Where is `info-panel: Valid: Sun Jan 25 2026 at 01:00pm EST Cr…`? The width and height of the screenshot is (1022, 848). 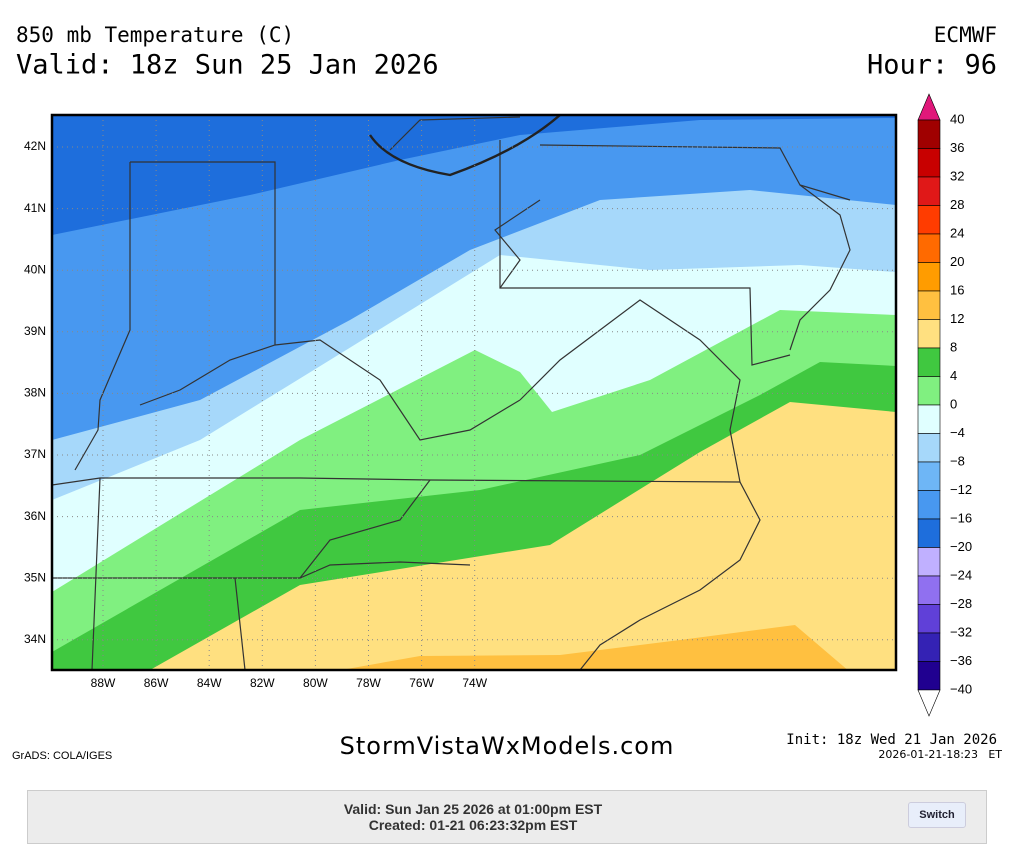
info-panel: Valid: Sun Jan 25 2026 at 01:00pm EST Cr… is located at coordinates (507, 817).